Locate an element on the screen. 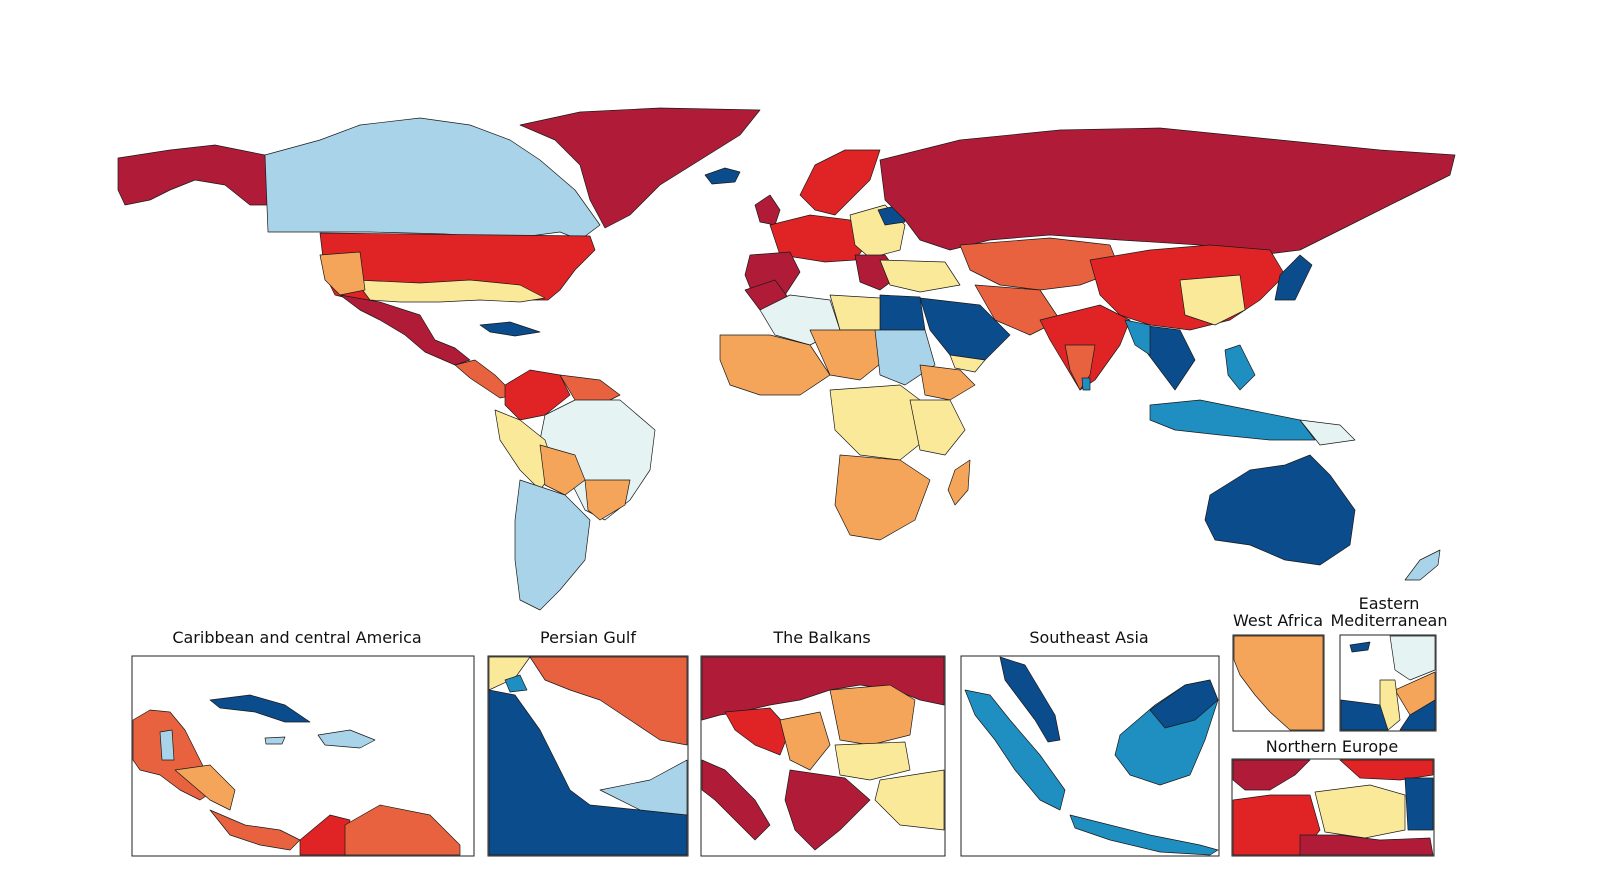 The width and height of the screenshot is (1600, 883). region-croatia-inset is located at coordinates (757, 731).